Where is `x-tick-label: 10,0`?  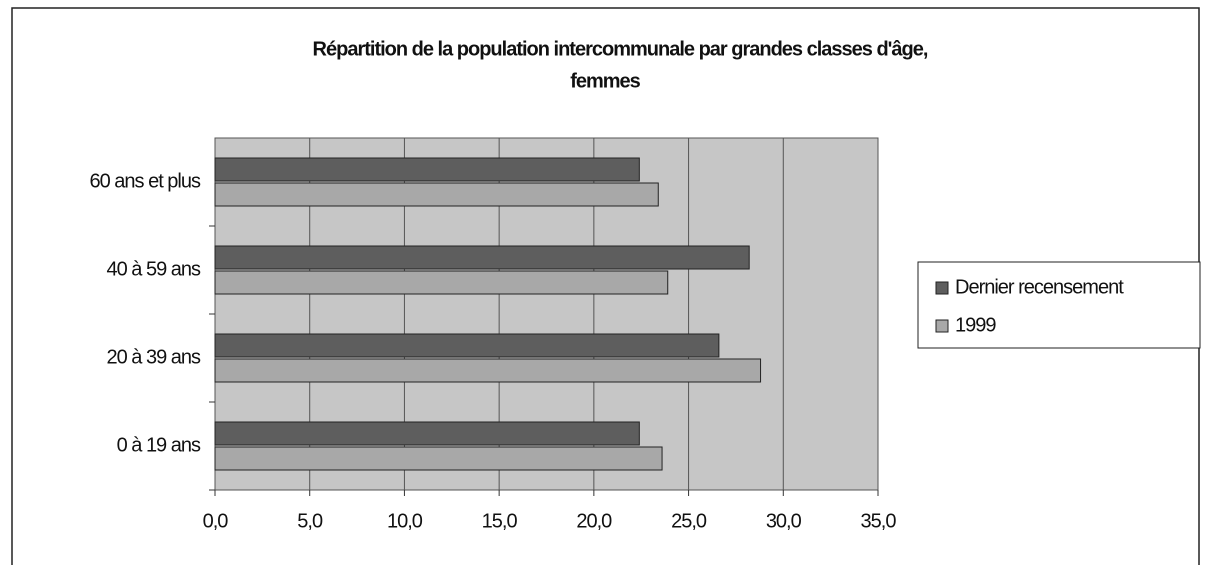 x-tick-label: 10,0 is located at coordinates (405, 521).